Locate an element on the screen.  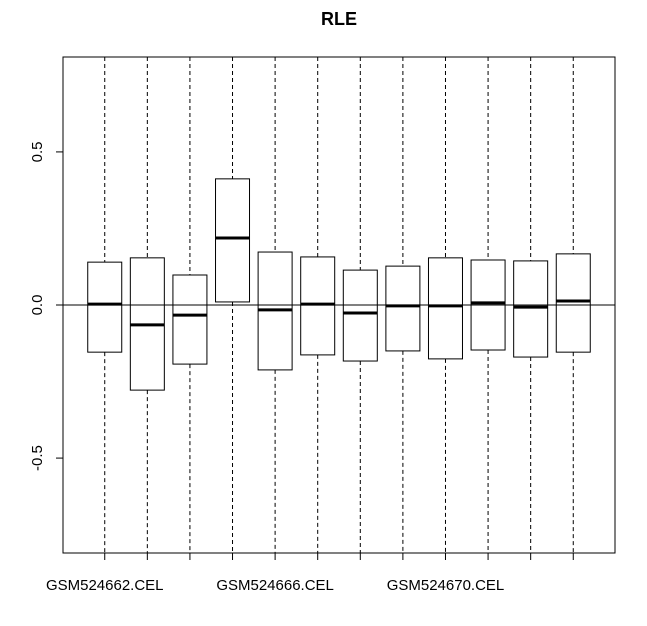
y-tick-label: 0.5 is located at coordinates (37, 151).